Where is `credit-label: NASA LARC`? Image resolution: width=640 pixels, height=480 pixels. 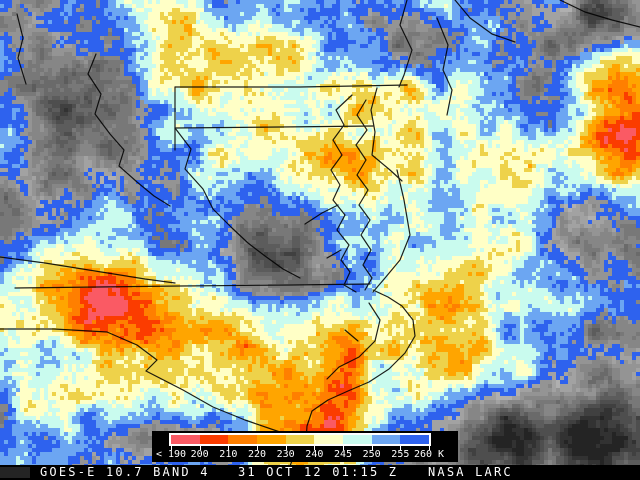
credit-label: NASA LARC is located at coordinates (470, 472).